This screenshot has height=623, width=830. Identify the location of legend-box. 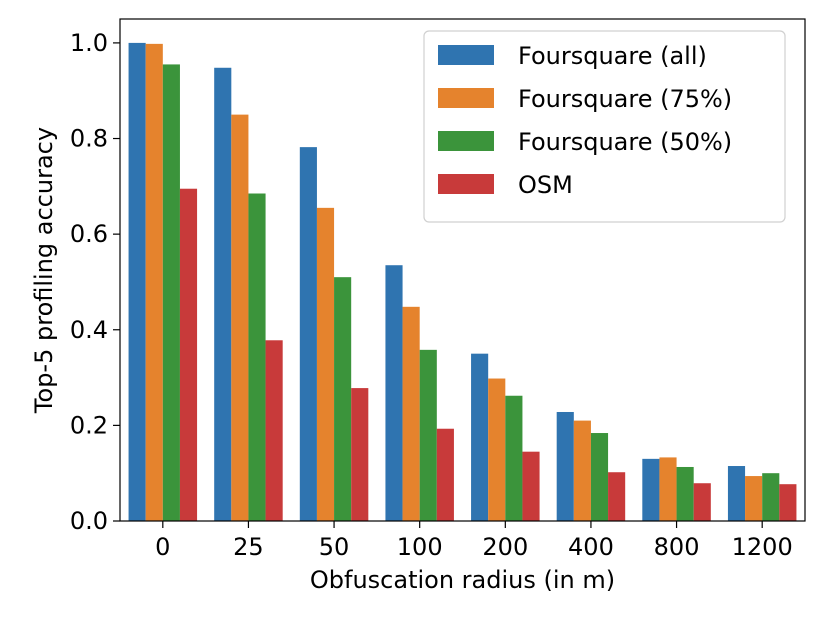
(604, 126).